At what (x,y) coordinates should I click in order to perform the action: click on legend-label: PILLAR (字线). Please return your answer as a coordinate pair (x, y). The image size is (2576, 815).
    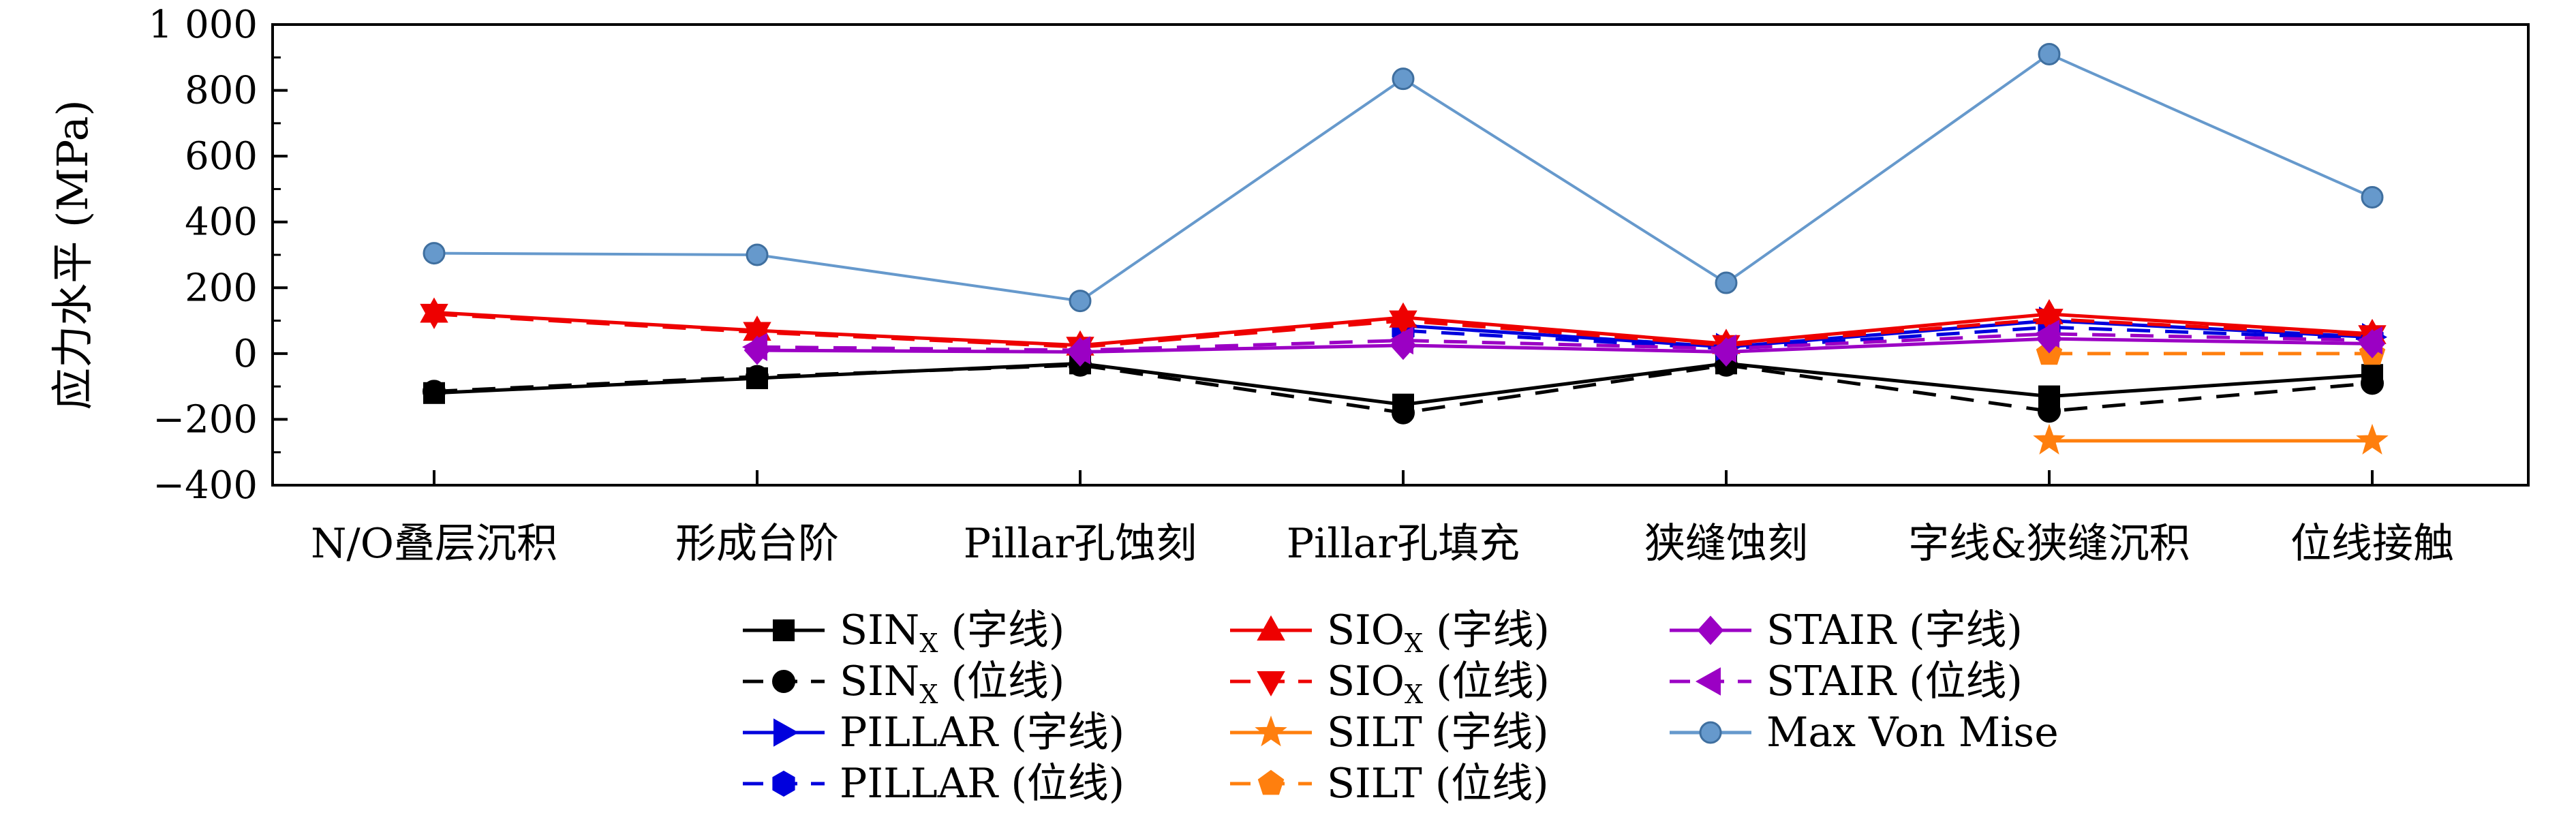
    Looking at the image, I should click on (982, 732).